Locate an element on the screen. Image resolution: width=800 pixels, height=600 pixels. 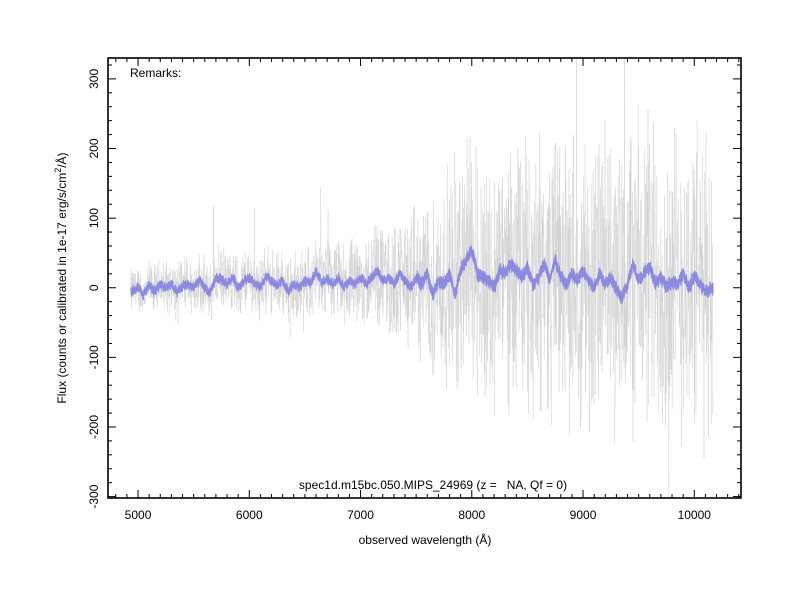
y-tick-label: 300 is located at coordinates (94, 79).